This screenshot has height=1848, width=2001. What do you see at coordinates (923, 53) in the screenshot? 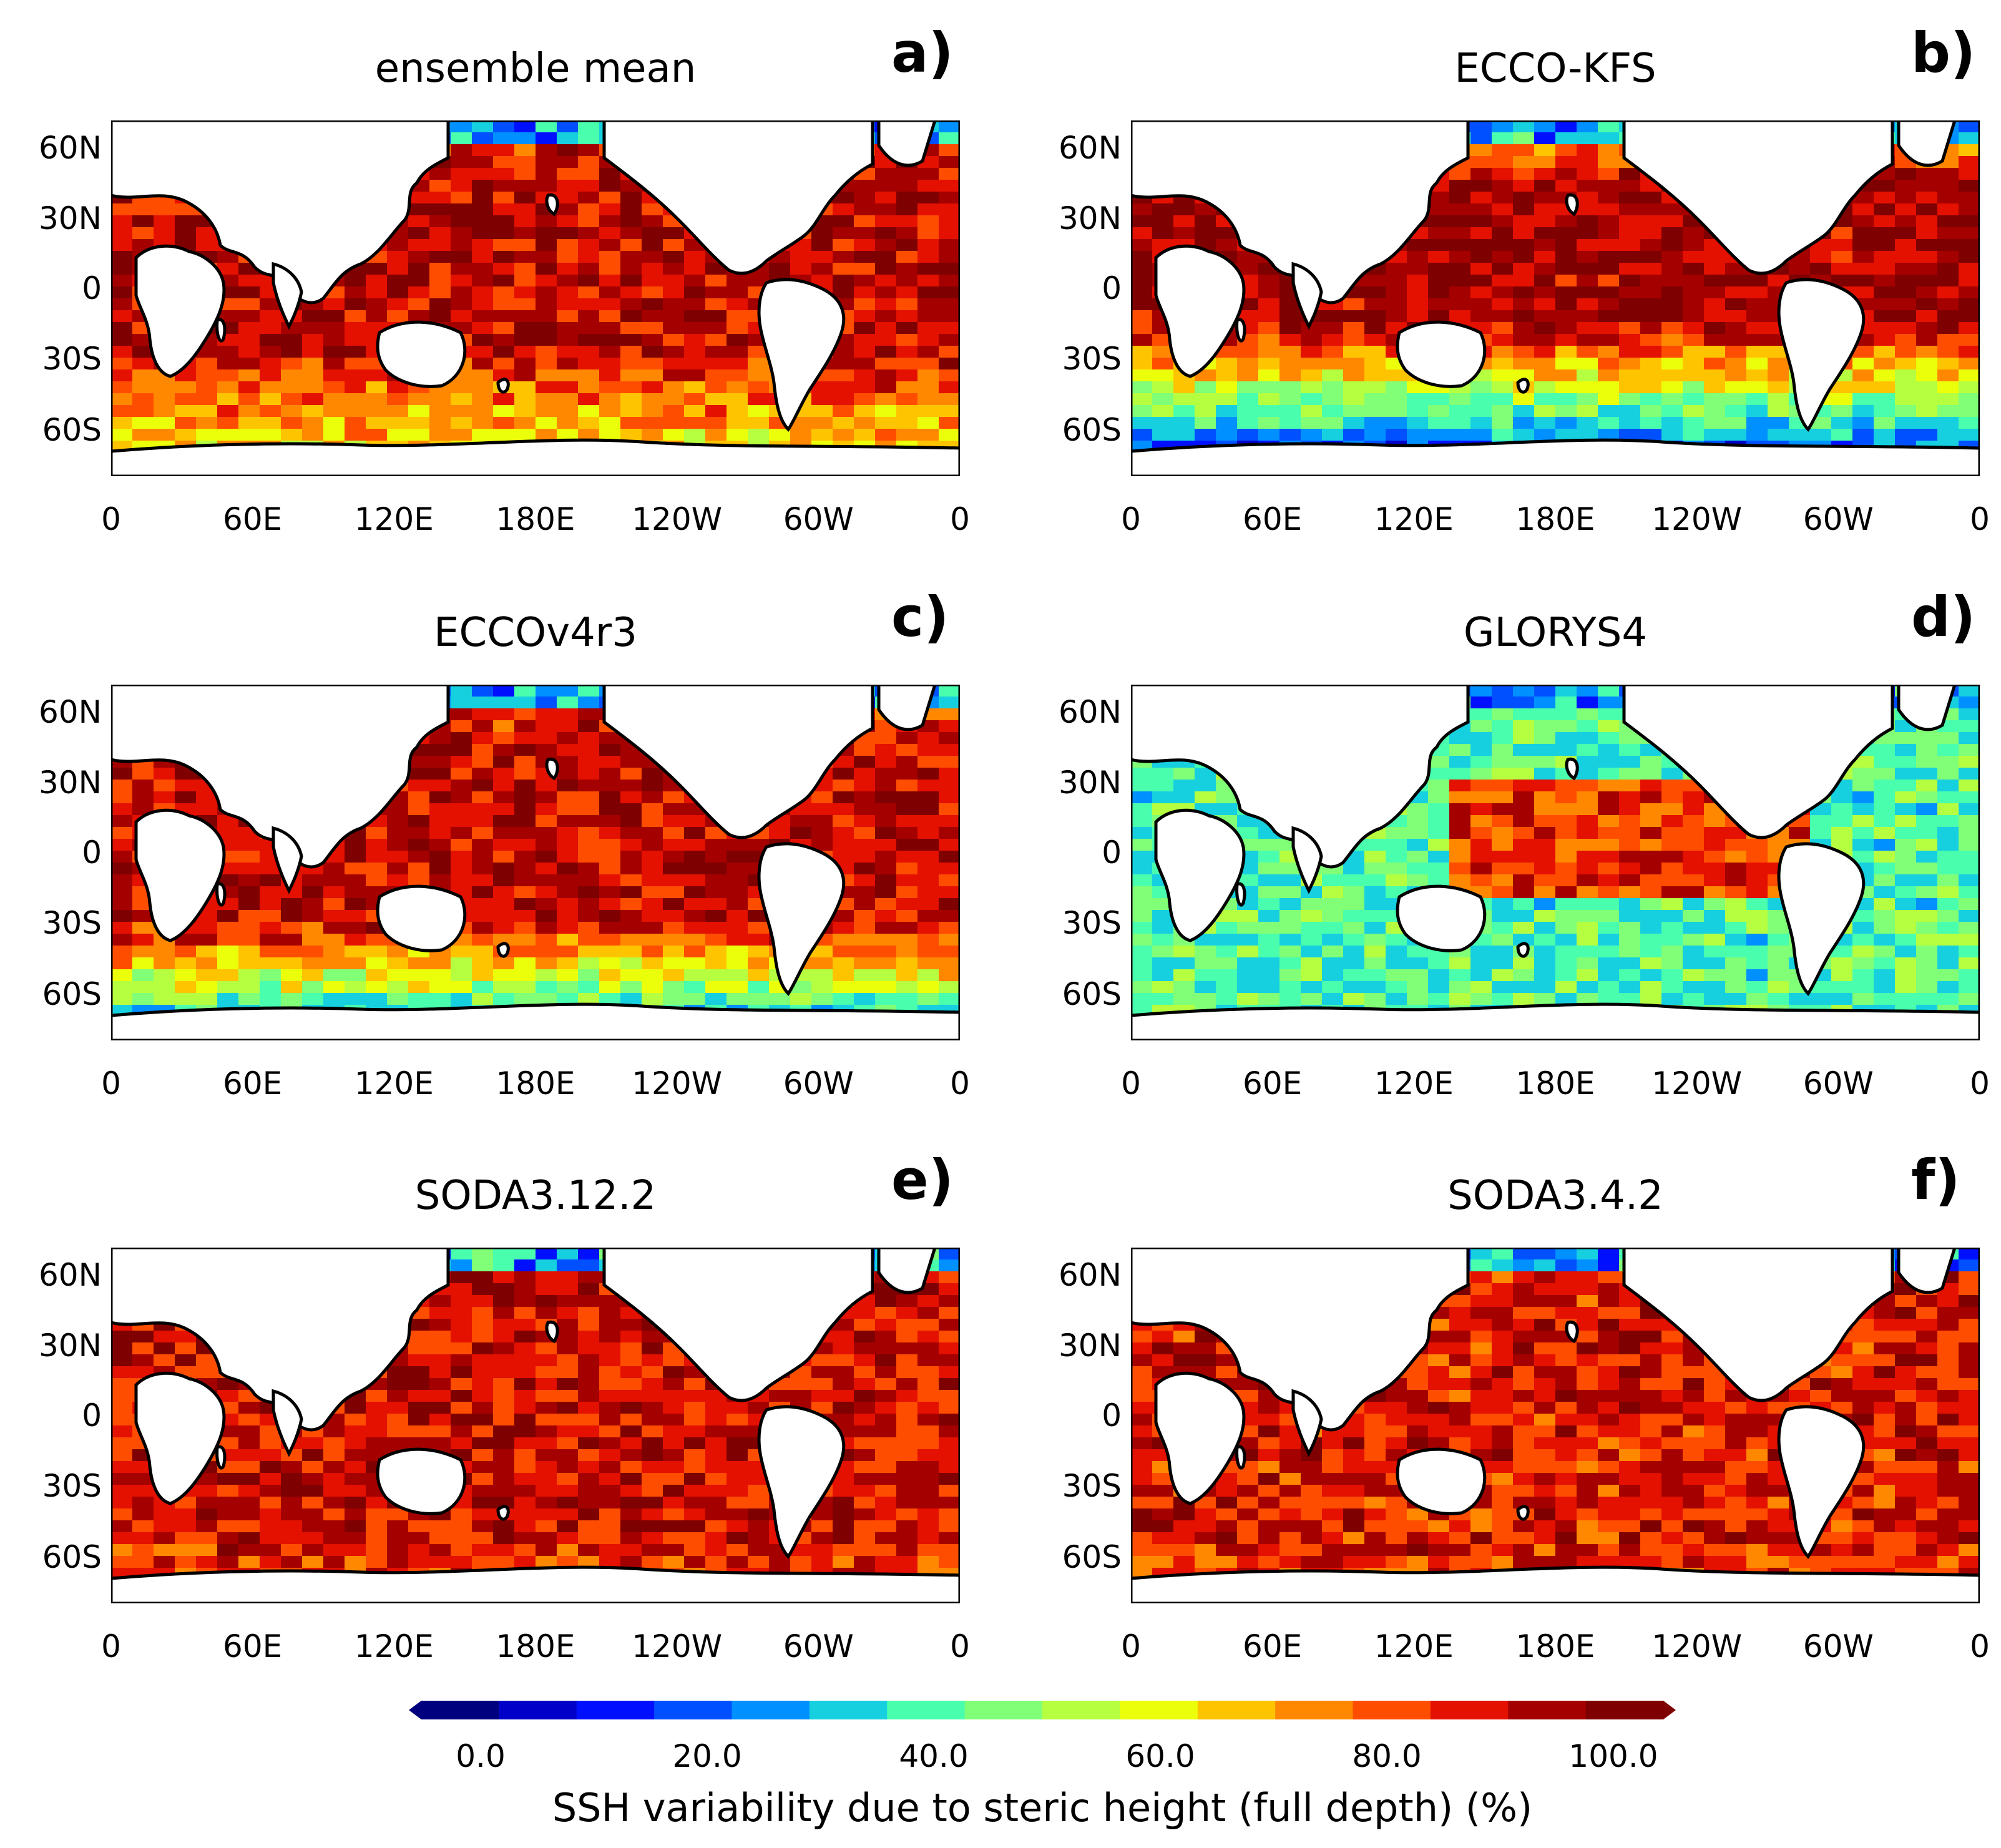
I see `panel-letter: a)` at bounding box center [923, 53].